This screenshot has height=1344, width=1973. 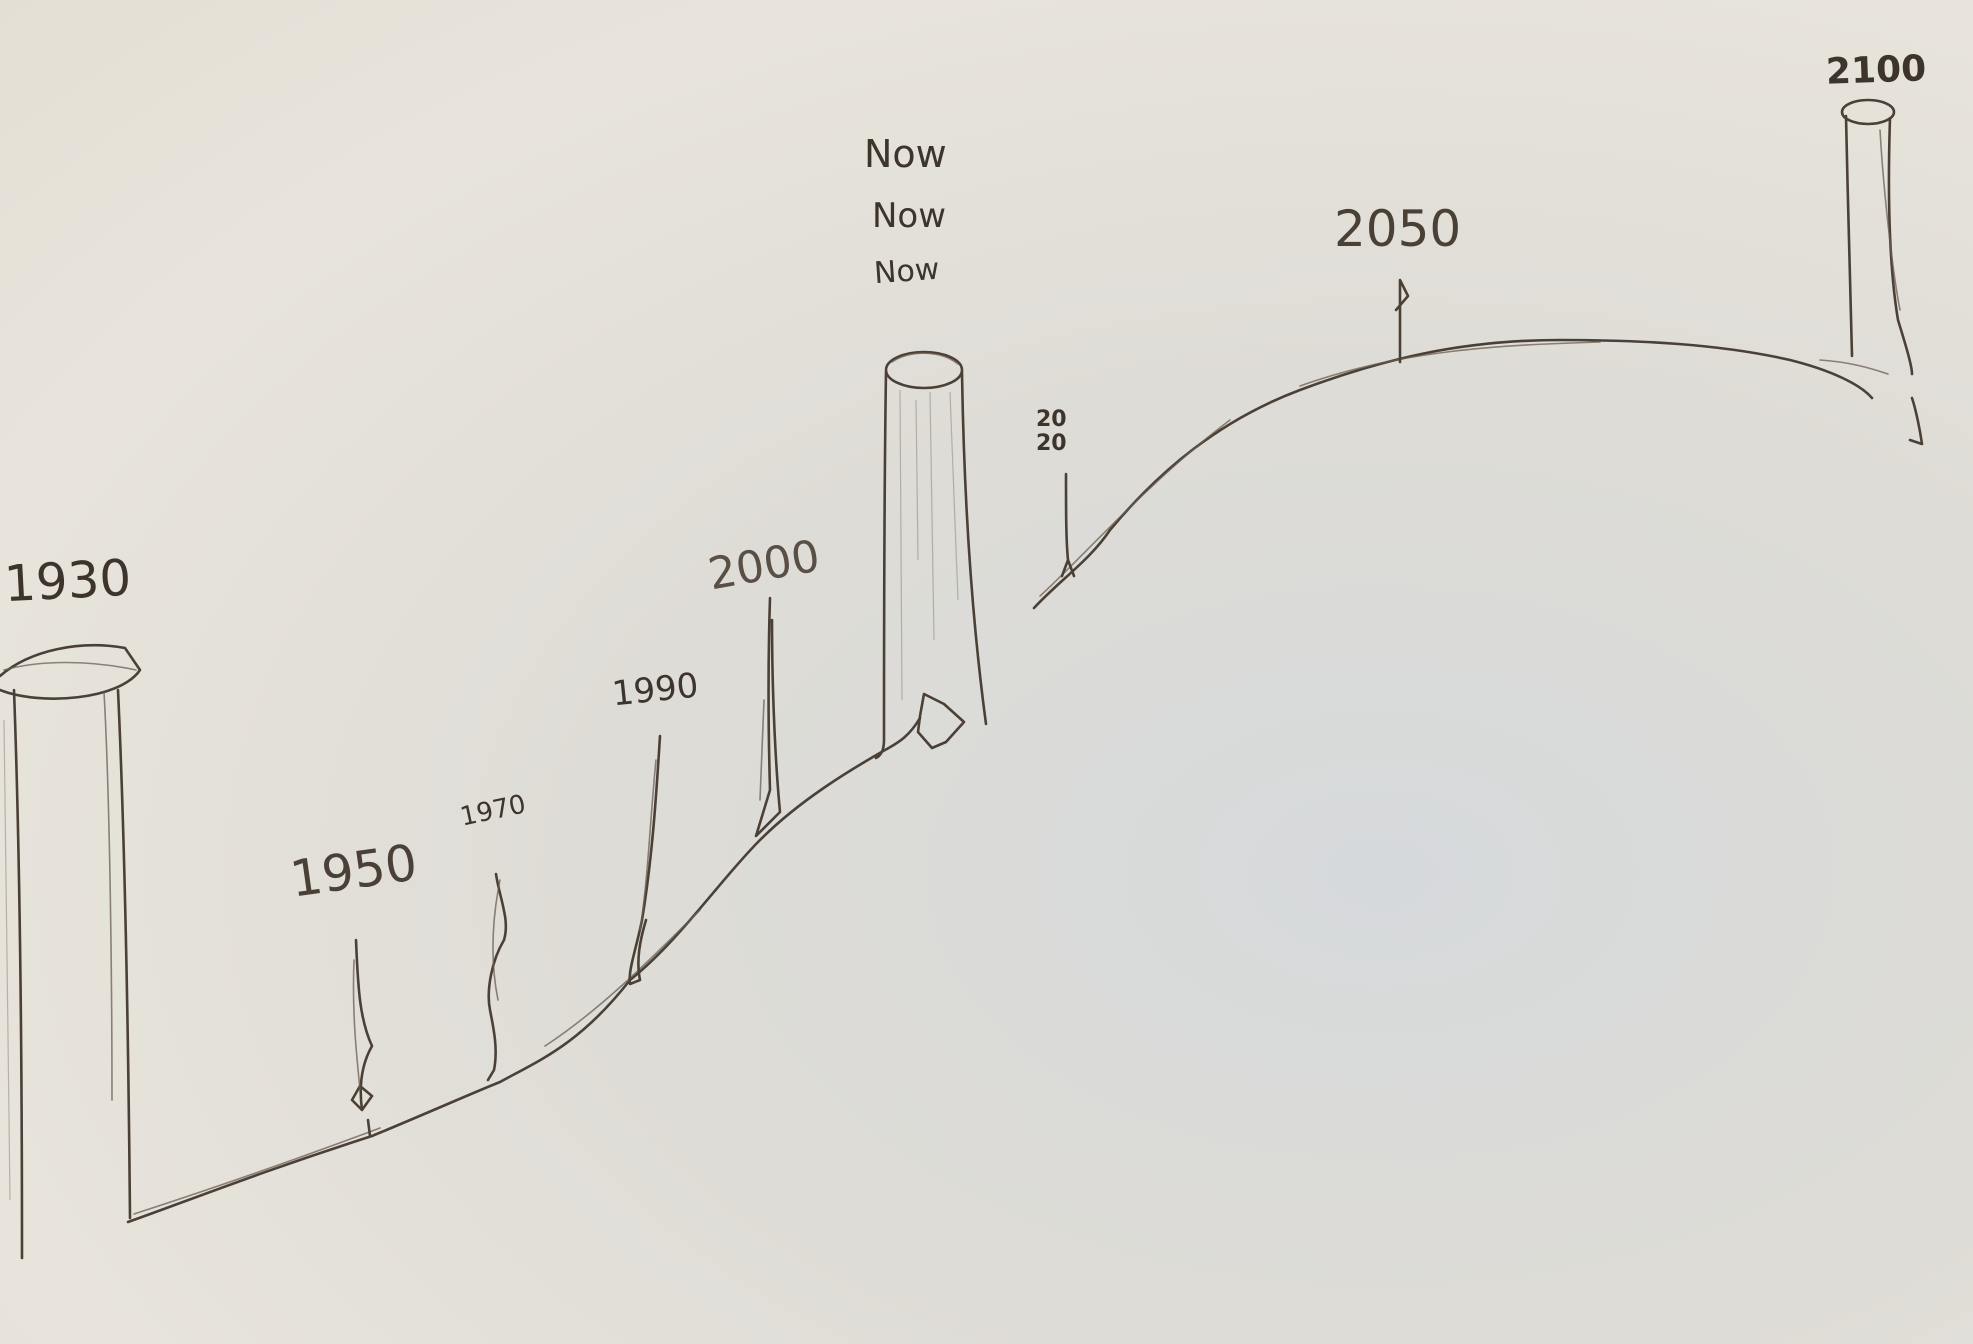 What do you see at coordinates (67, 581) in the screenshot?
I see `label-1930: 1930` at bounding box center [67, 581].